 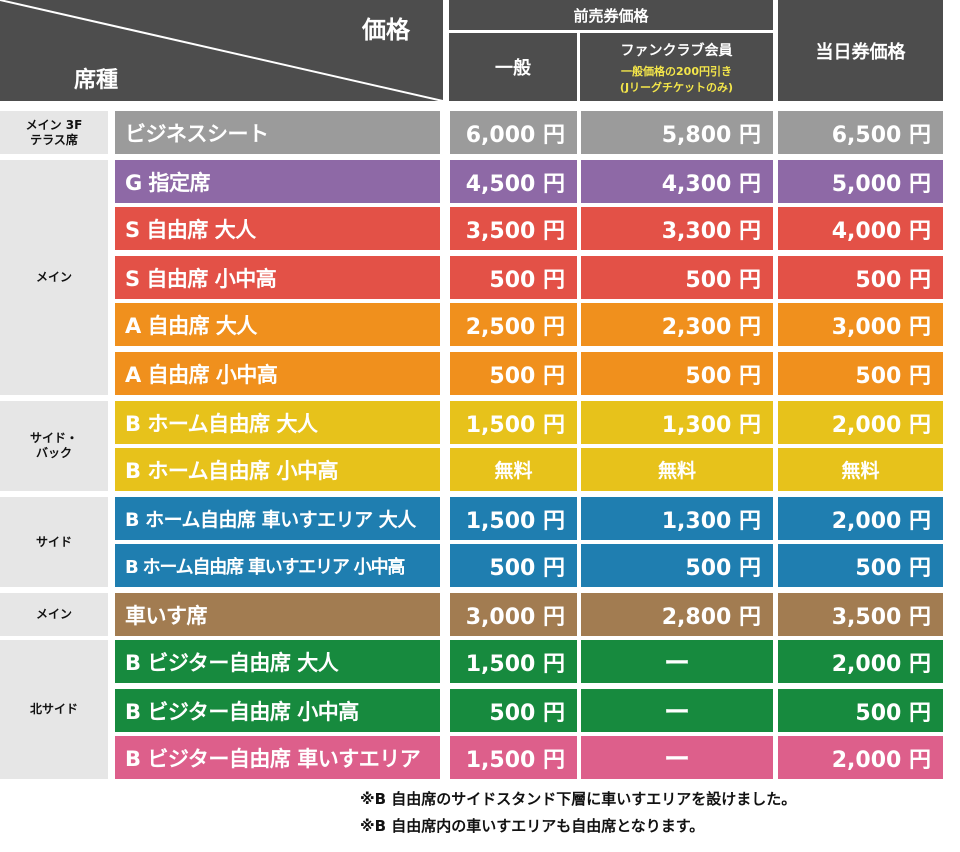 I want to click on seat-type-cell: B ホーム自由席 大人, so click(x=277, y=422).